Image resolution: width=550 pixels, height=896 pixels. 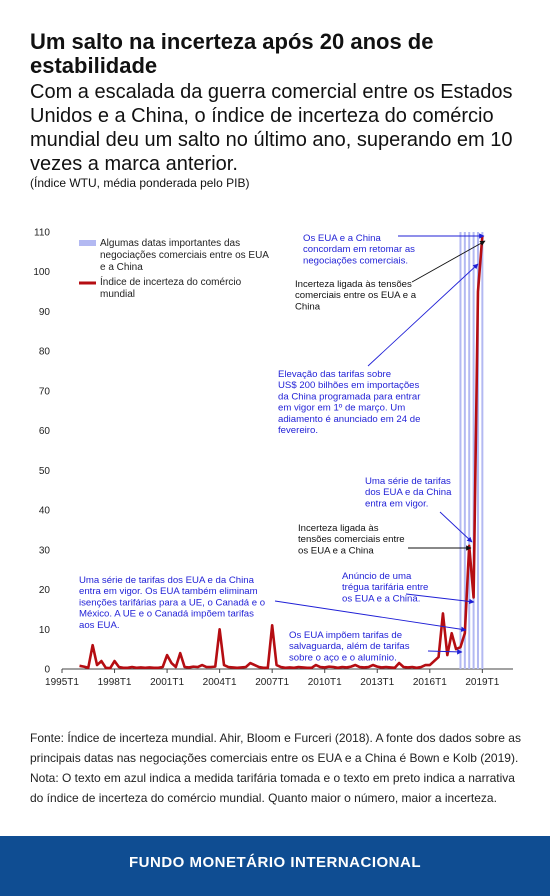 What do you see at coordinates (349, 396) in the screenshot?
I see `annotation-line: da China programada para entrar` at bounding box center [349, 396].